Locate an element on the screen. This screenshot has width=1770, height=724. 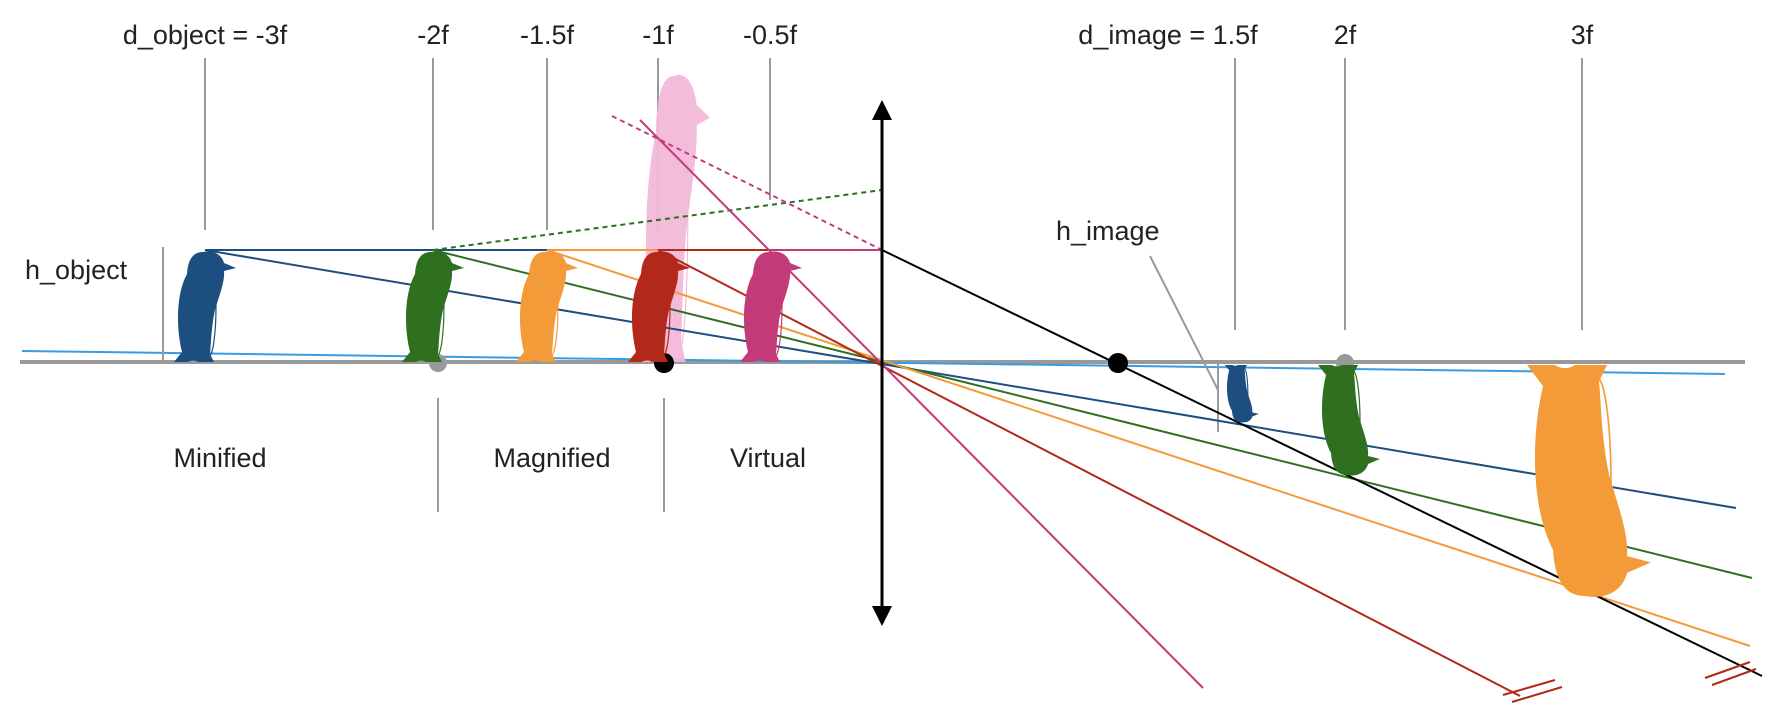
label-plus-2f: 2f is located at coordinates (1345, 35).